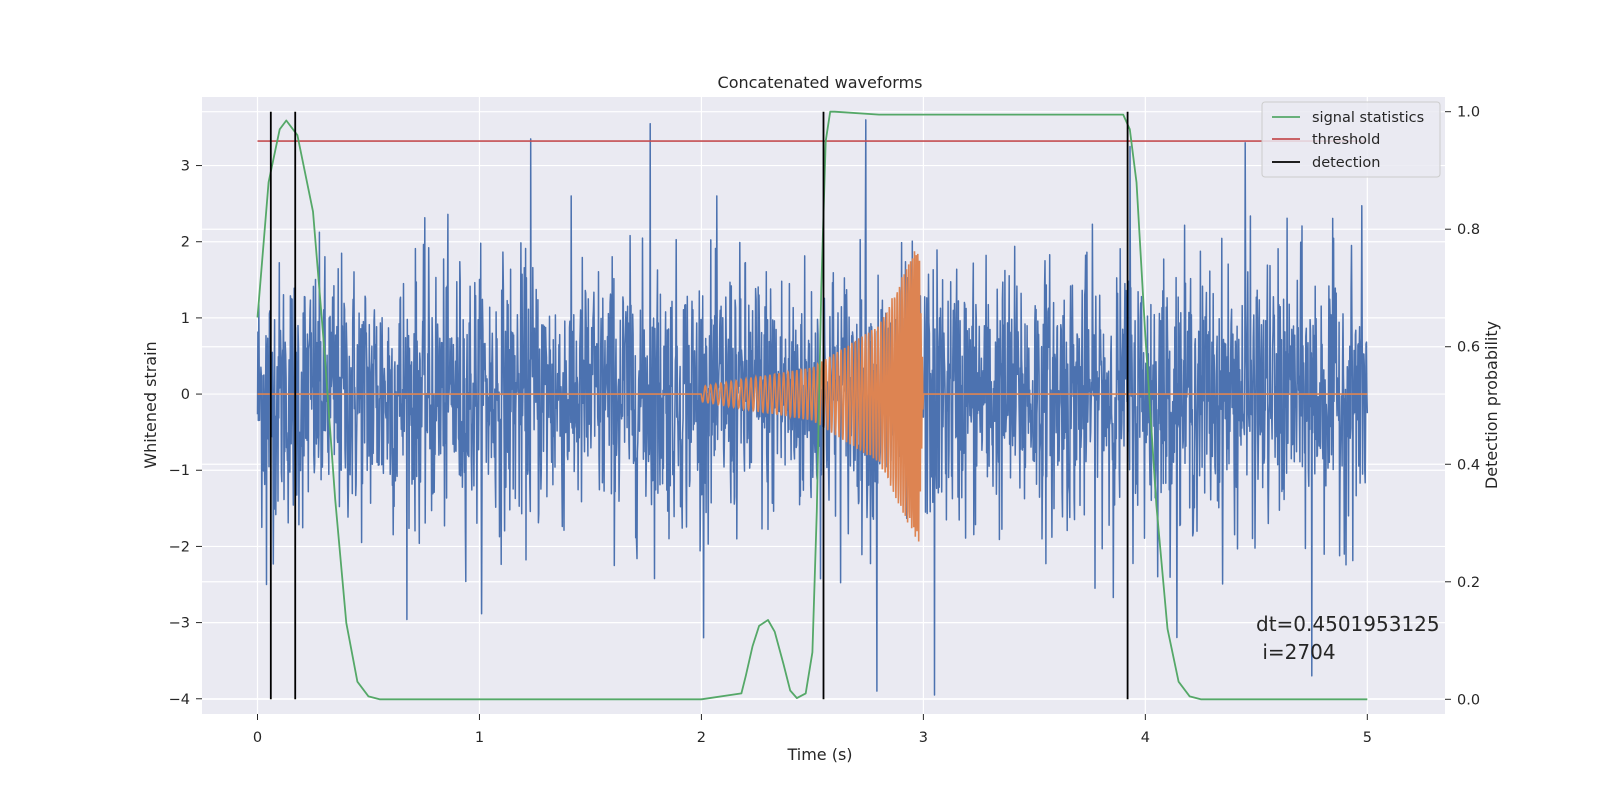  What do you see at coordinates (819, 754) in the screenshot?
I see `x-axis-label: Time (s)` at bounding box center [819, 754].